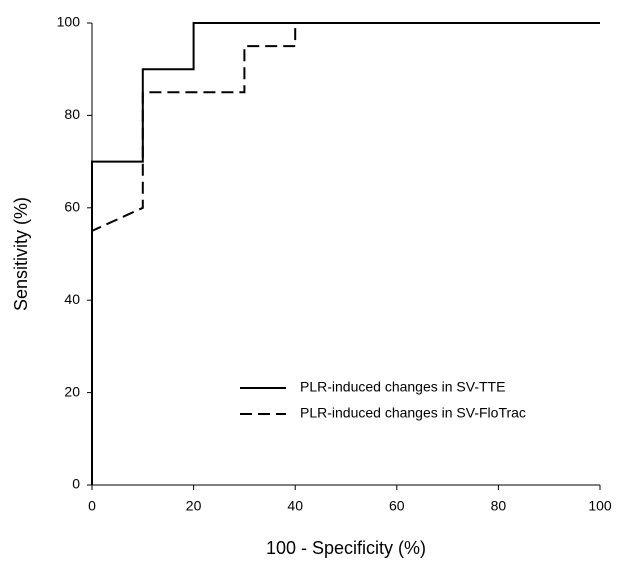  I want to click on x-tick-label: 40, so click(295, 506).